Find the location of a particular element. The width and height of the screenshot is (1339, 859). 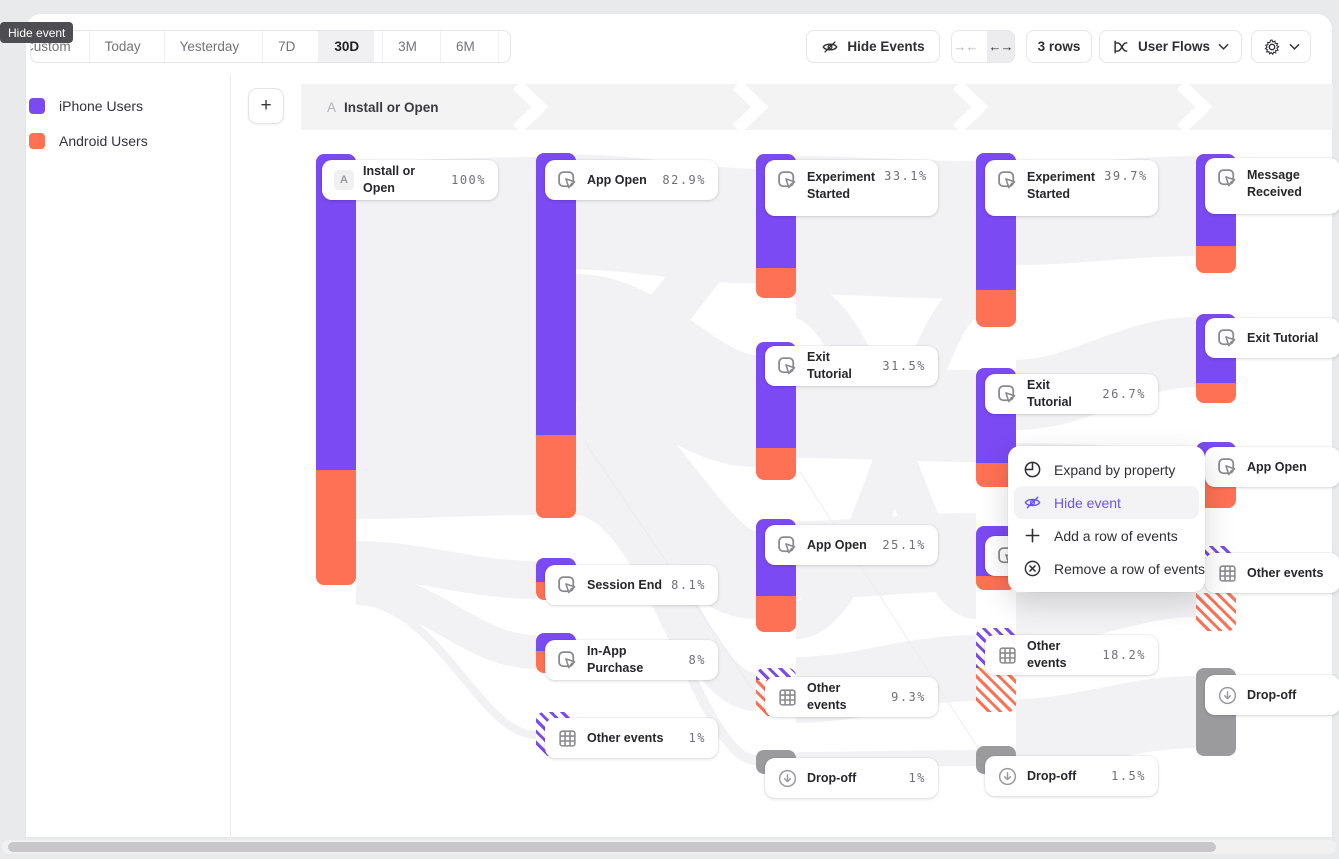

node-card-message-received: Message Received is located at coordinates (1272, 186).